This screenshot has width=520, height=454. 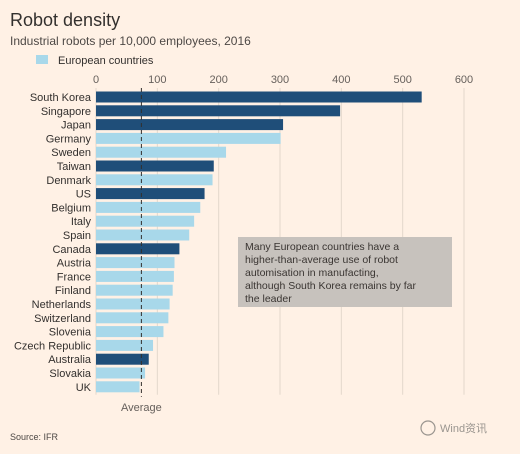 What do you see at coordinates (106, 61) in the screenshot?
I see `legend-label-european: European countries` at bounding box center [106, 61].